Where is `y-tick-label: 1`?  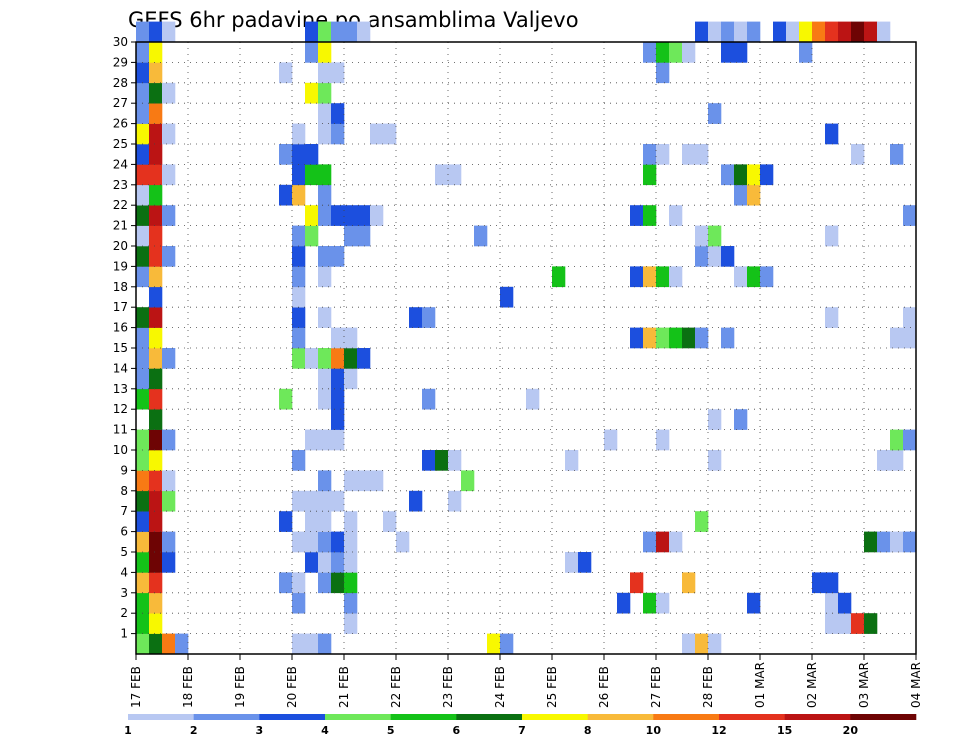
y-tick-label: 1 is located at coordinates (124, 634).